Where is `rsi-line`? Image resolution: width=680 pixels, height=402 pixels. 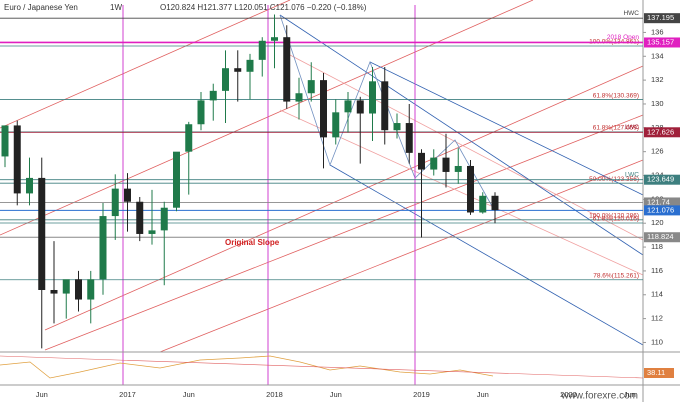 rsi-line is located at coordinates (247, 367).